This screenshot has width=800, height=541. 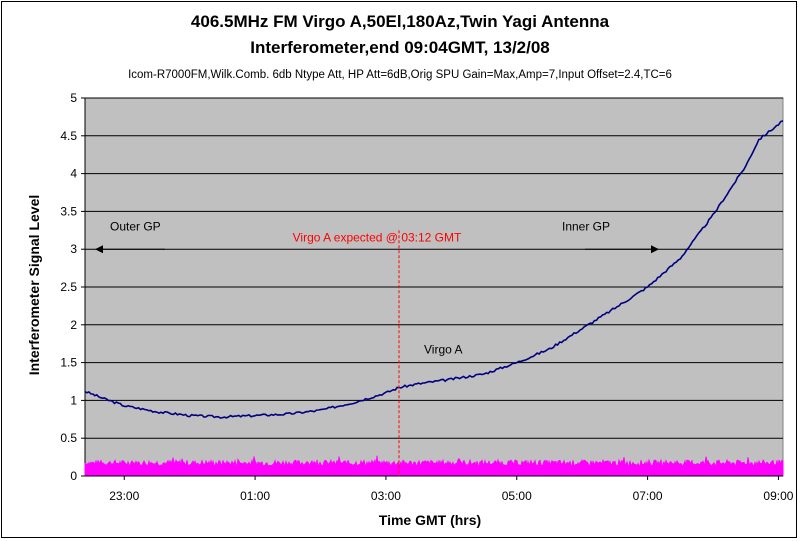 I want to click on x-tick-label: 09:00, so click(x=778, y=496).